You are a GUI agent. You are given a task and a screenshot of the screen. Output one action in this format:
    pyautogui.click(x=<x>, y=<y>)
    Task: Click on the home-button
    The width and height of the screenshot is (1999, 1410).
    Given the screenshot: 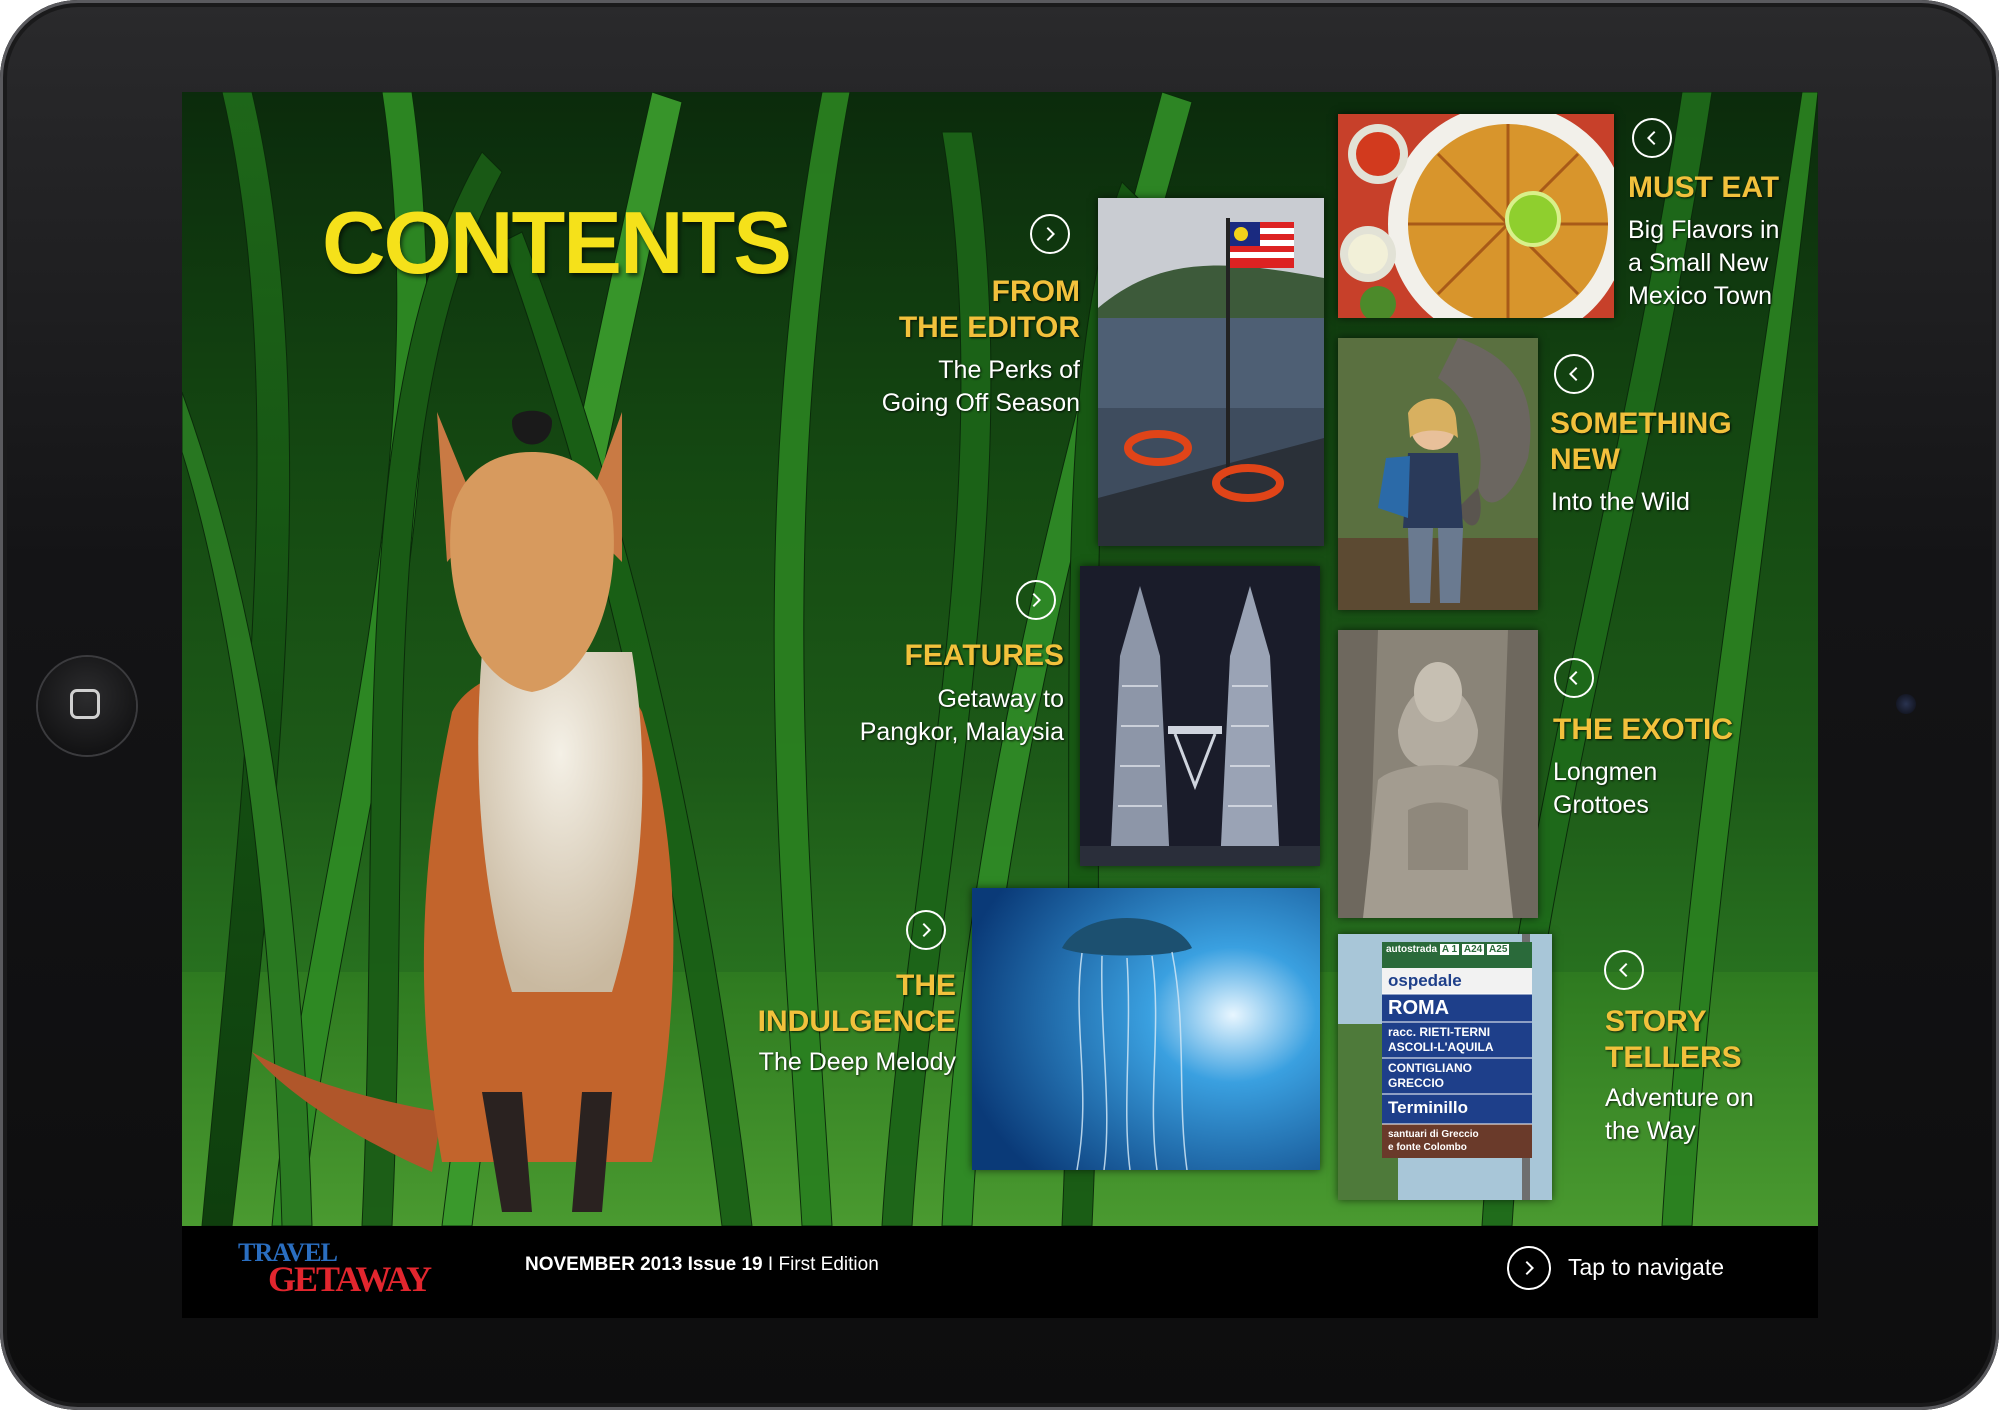 What is the action you would take?
    pyautogui.click(x=87, y=706)
    